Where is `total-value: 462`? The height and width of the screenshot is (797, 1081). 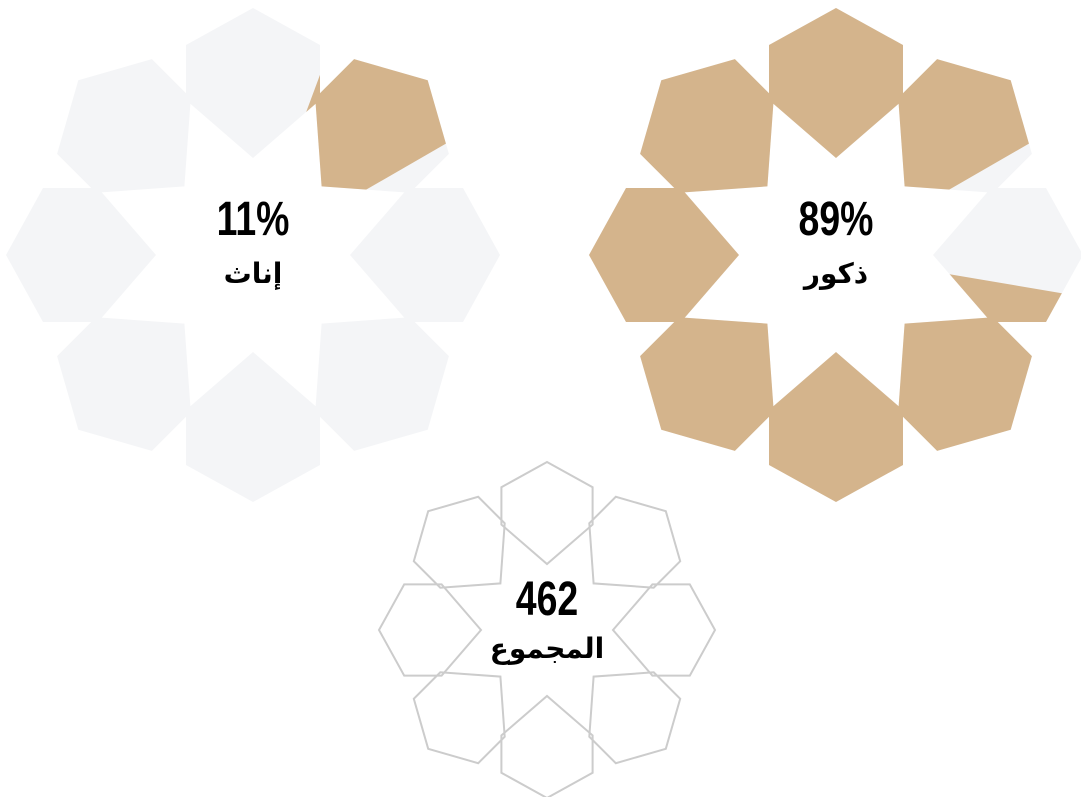 total-value: 462 is located at coordinates (547, 600).